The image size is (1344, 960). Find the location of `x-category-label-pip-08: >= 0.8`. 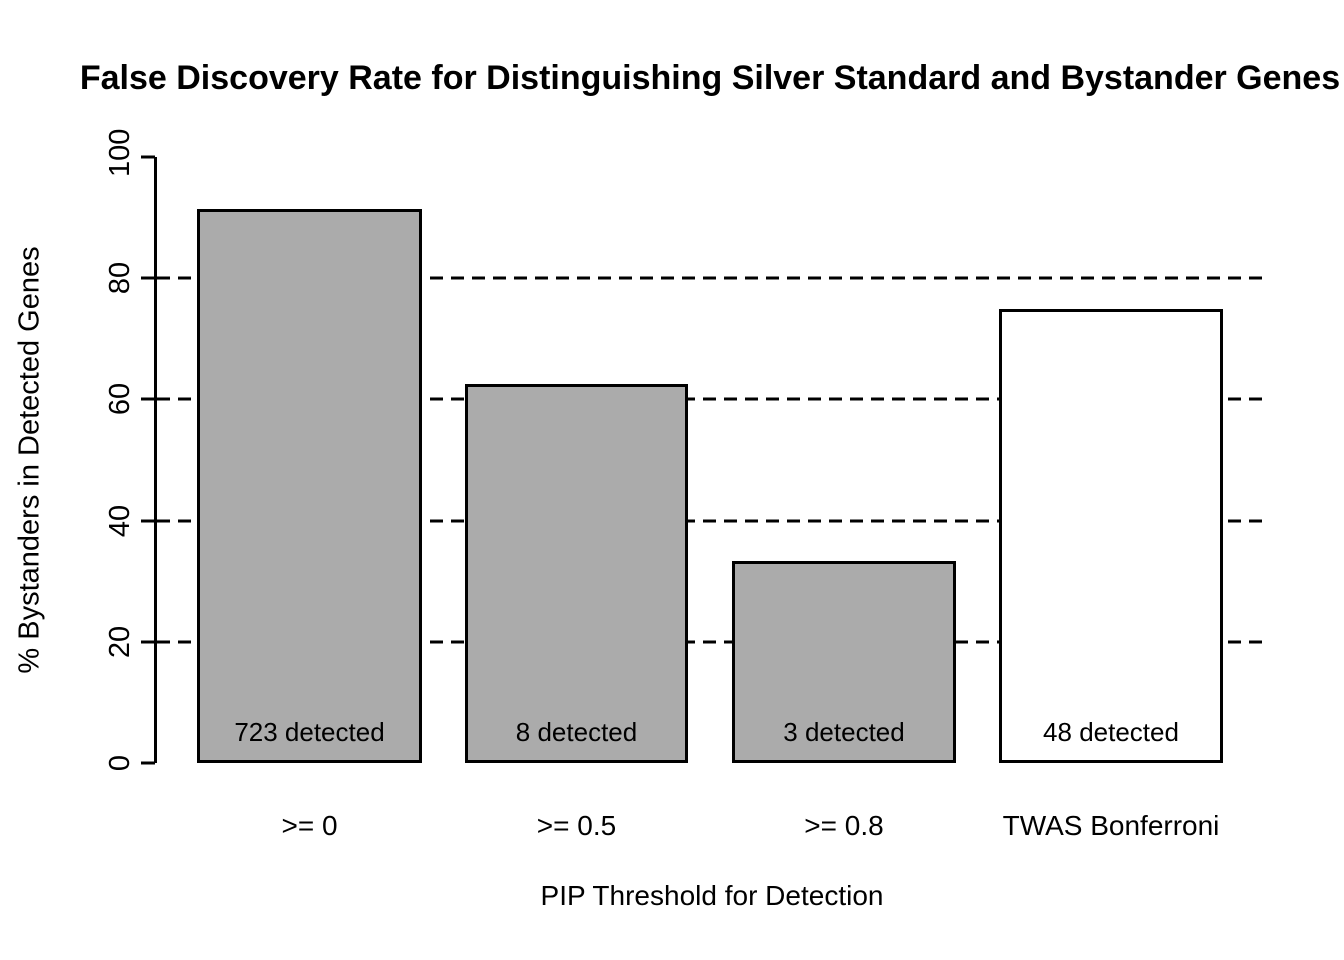

x-category-label-pip-08: >= 0.8 is located at coordinates (844, 825).